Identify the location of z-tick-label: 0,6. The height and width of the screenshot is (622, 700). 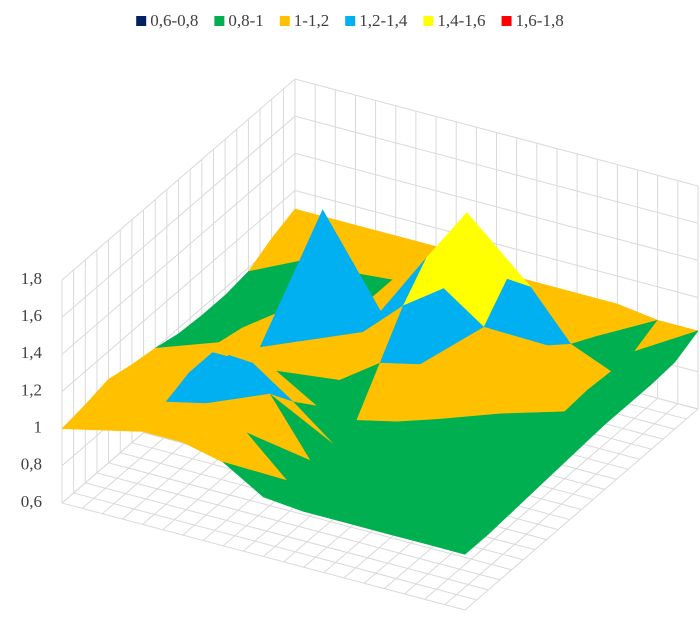
(31, 501).